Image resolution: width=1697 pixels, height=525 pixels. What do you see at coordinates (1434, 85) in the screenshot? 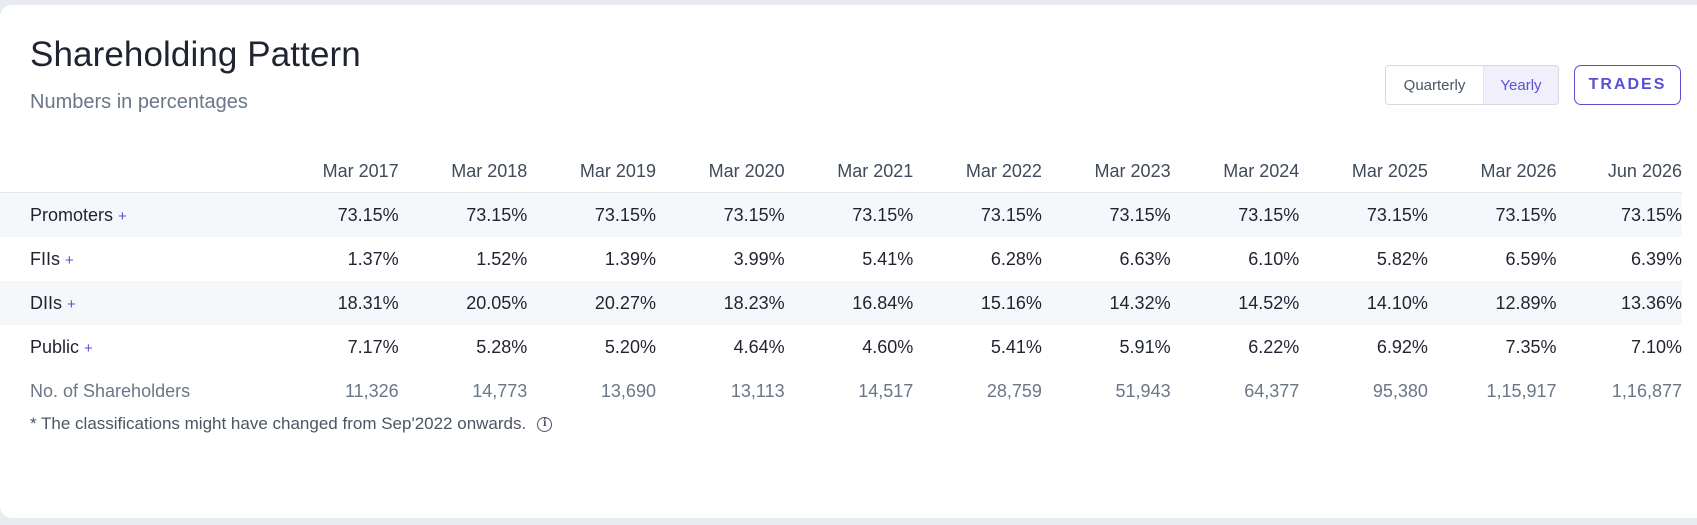
I see `quarterly-toggle-button: Quarterly` at bounding box center [1434, 85].